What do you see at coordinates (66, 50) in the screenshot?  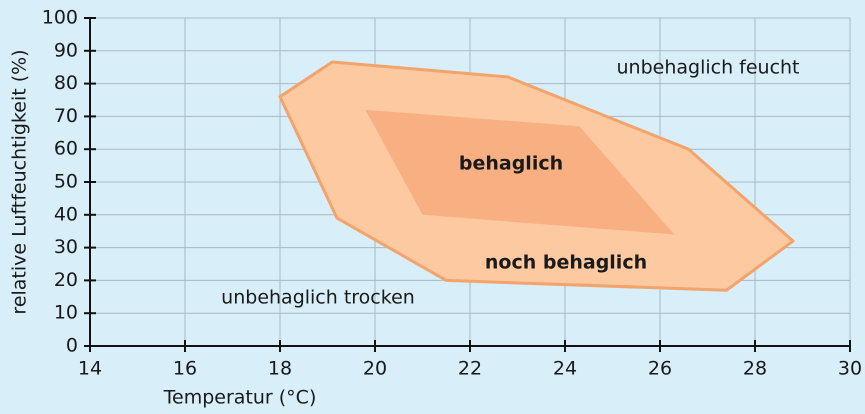 I see `y-tick-label: 90` at bounding box center [66, 50].